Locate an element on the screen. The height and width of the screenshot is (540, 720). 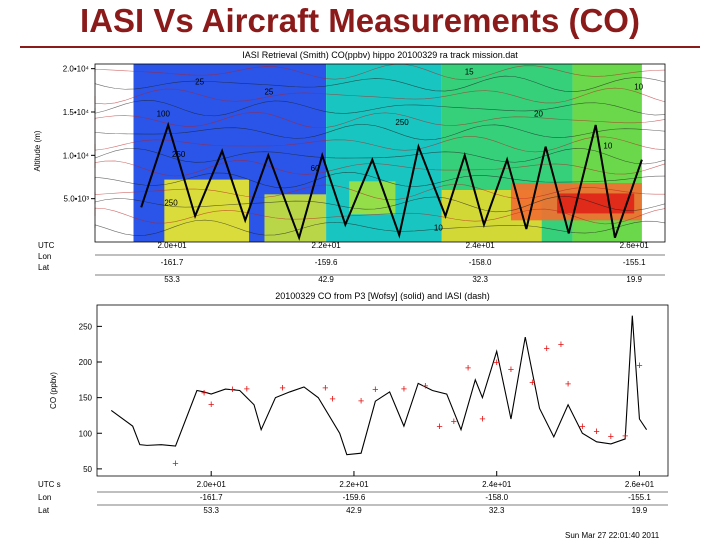
y-tick-label: 100 is located at coordinates (86, 433).